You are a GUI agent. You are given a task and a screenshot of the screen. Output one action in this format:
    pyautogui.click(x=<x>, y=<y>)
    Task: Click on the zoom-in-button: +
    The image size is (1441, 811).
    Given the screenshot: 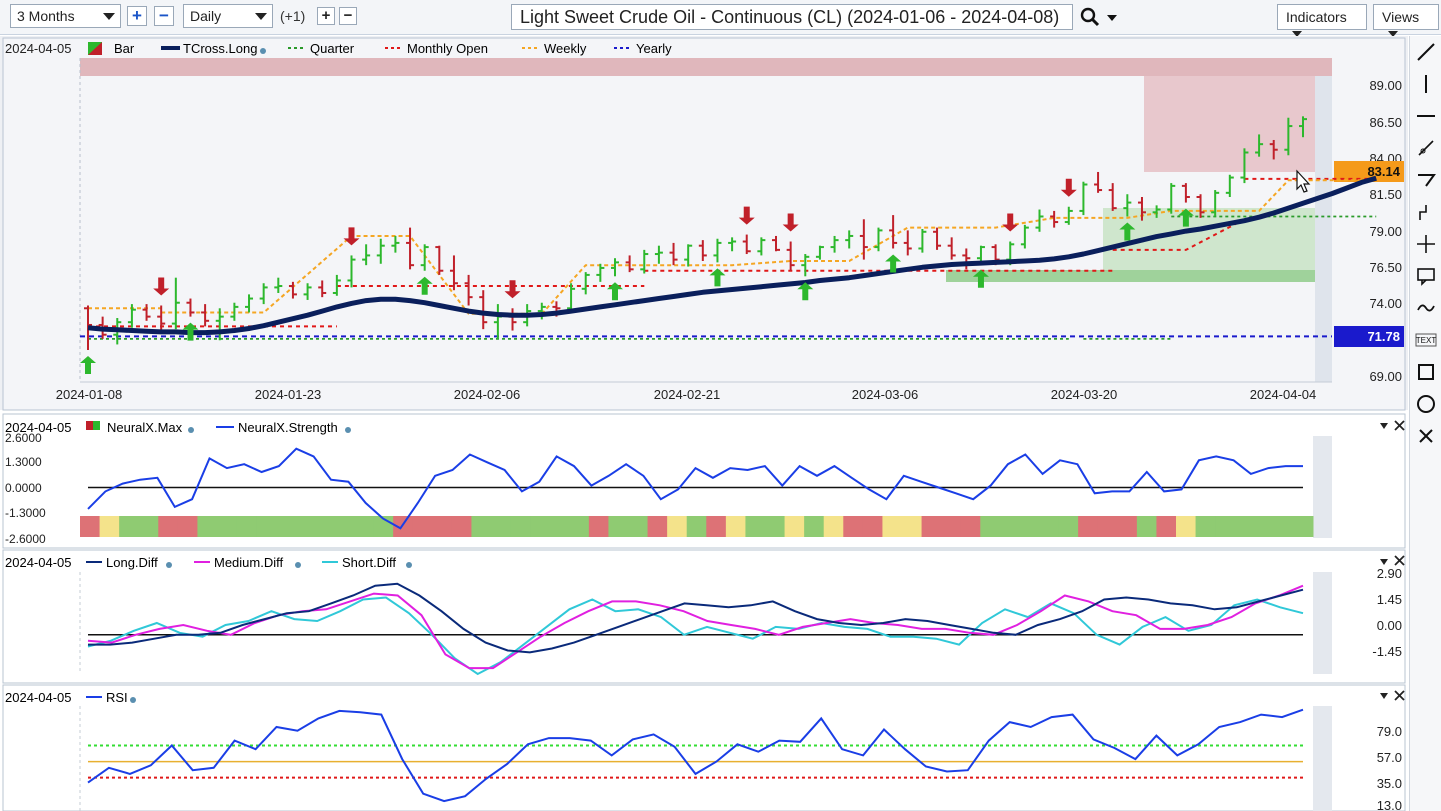 What is the action you would take?
    pyautogui.click(x=137, y=16)
    